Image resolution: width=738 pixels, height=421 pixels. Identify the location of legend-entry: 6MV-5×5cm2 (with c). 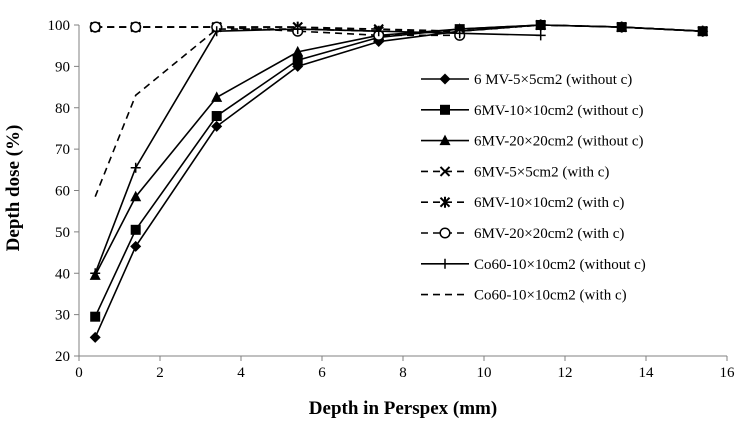
(515, 172).